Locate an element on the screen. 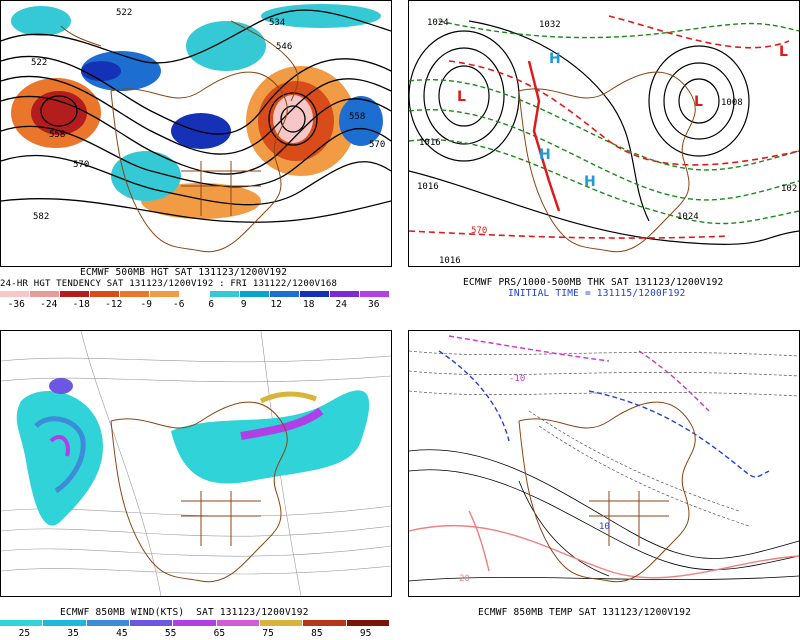  colorbar-tick-label: 36 is located at coordinates (374, 304).